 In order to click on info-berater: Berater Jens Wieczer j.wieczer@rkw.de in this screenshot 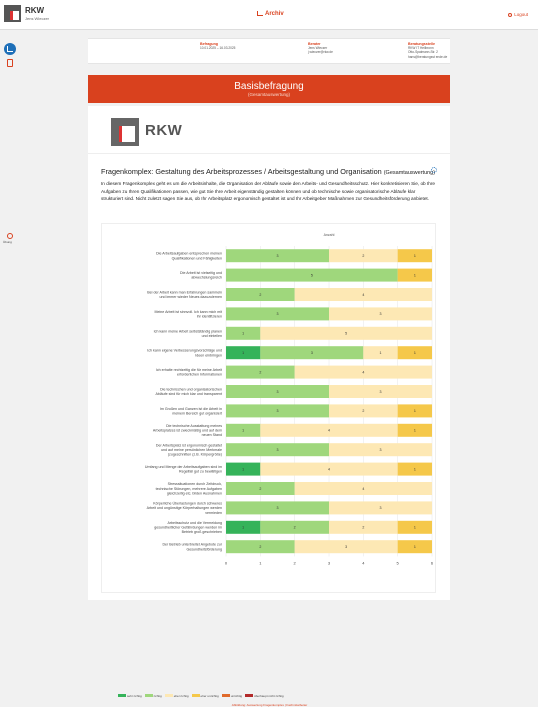, I will do `click(320, 48)`.